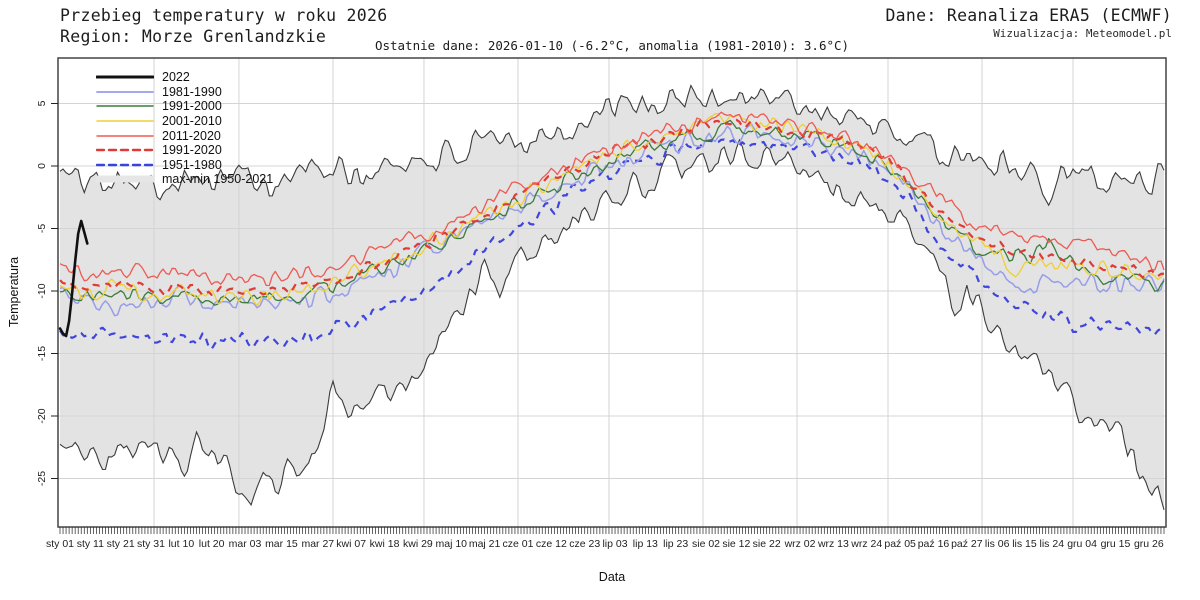 This screenshot has width=1200, height=600. Describe the element at coordinates (192, 91) in the screenshot. I see `legend-label: 1981-1990` at that location.